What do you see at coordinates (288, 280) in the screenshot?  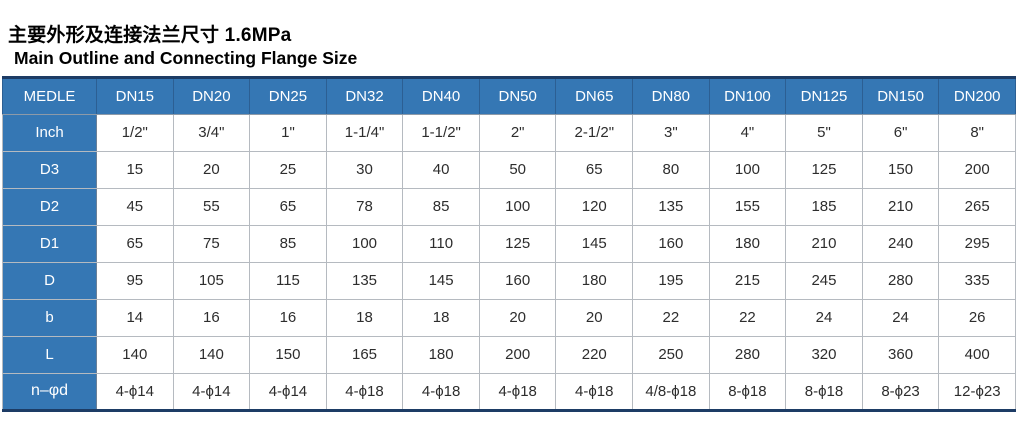 I see `table-cell: 115` at bounding box center [288, 280].